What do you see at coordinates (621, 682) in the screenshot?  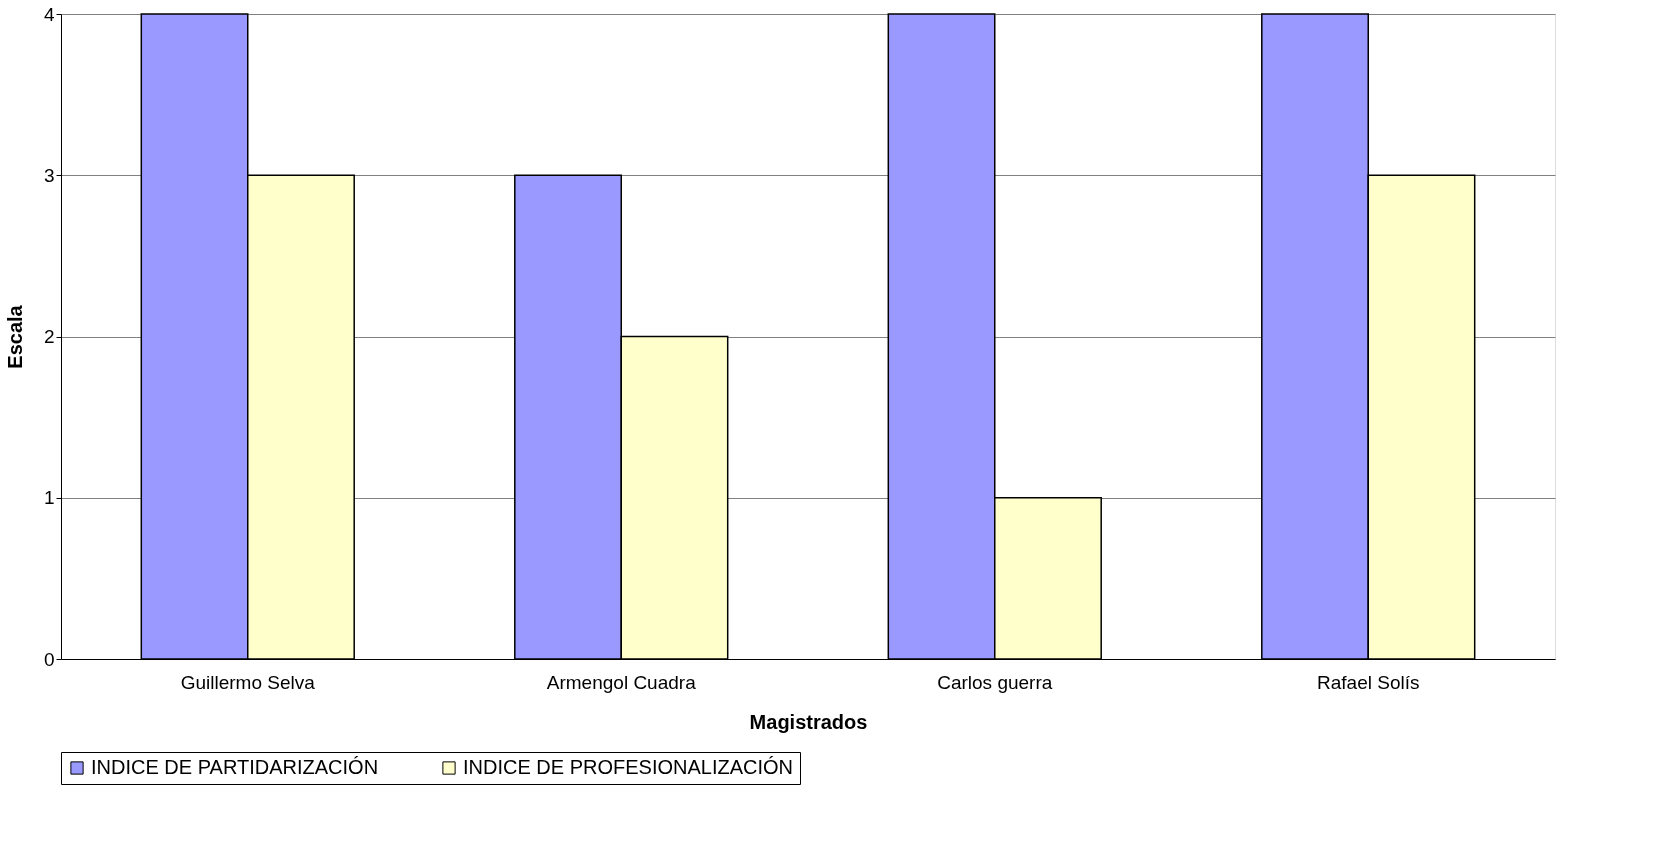 I see `x-tick-label: Armengol Cuadra` at bounding box center [621, 682].